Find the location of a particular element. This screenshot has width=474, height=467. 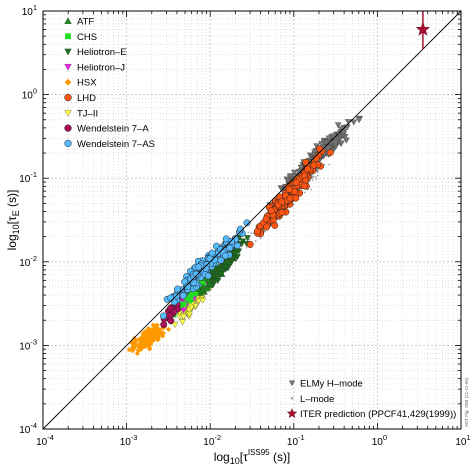

legend-item: LHD is located at coordinates (80, 98).